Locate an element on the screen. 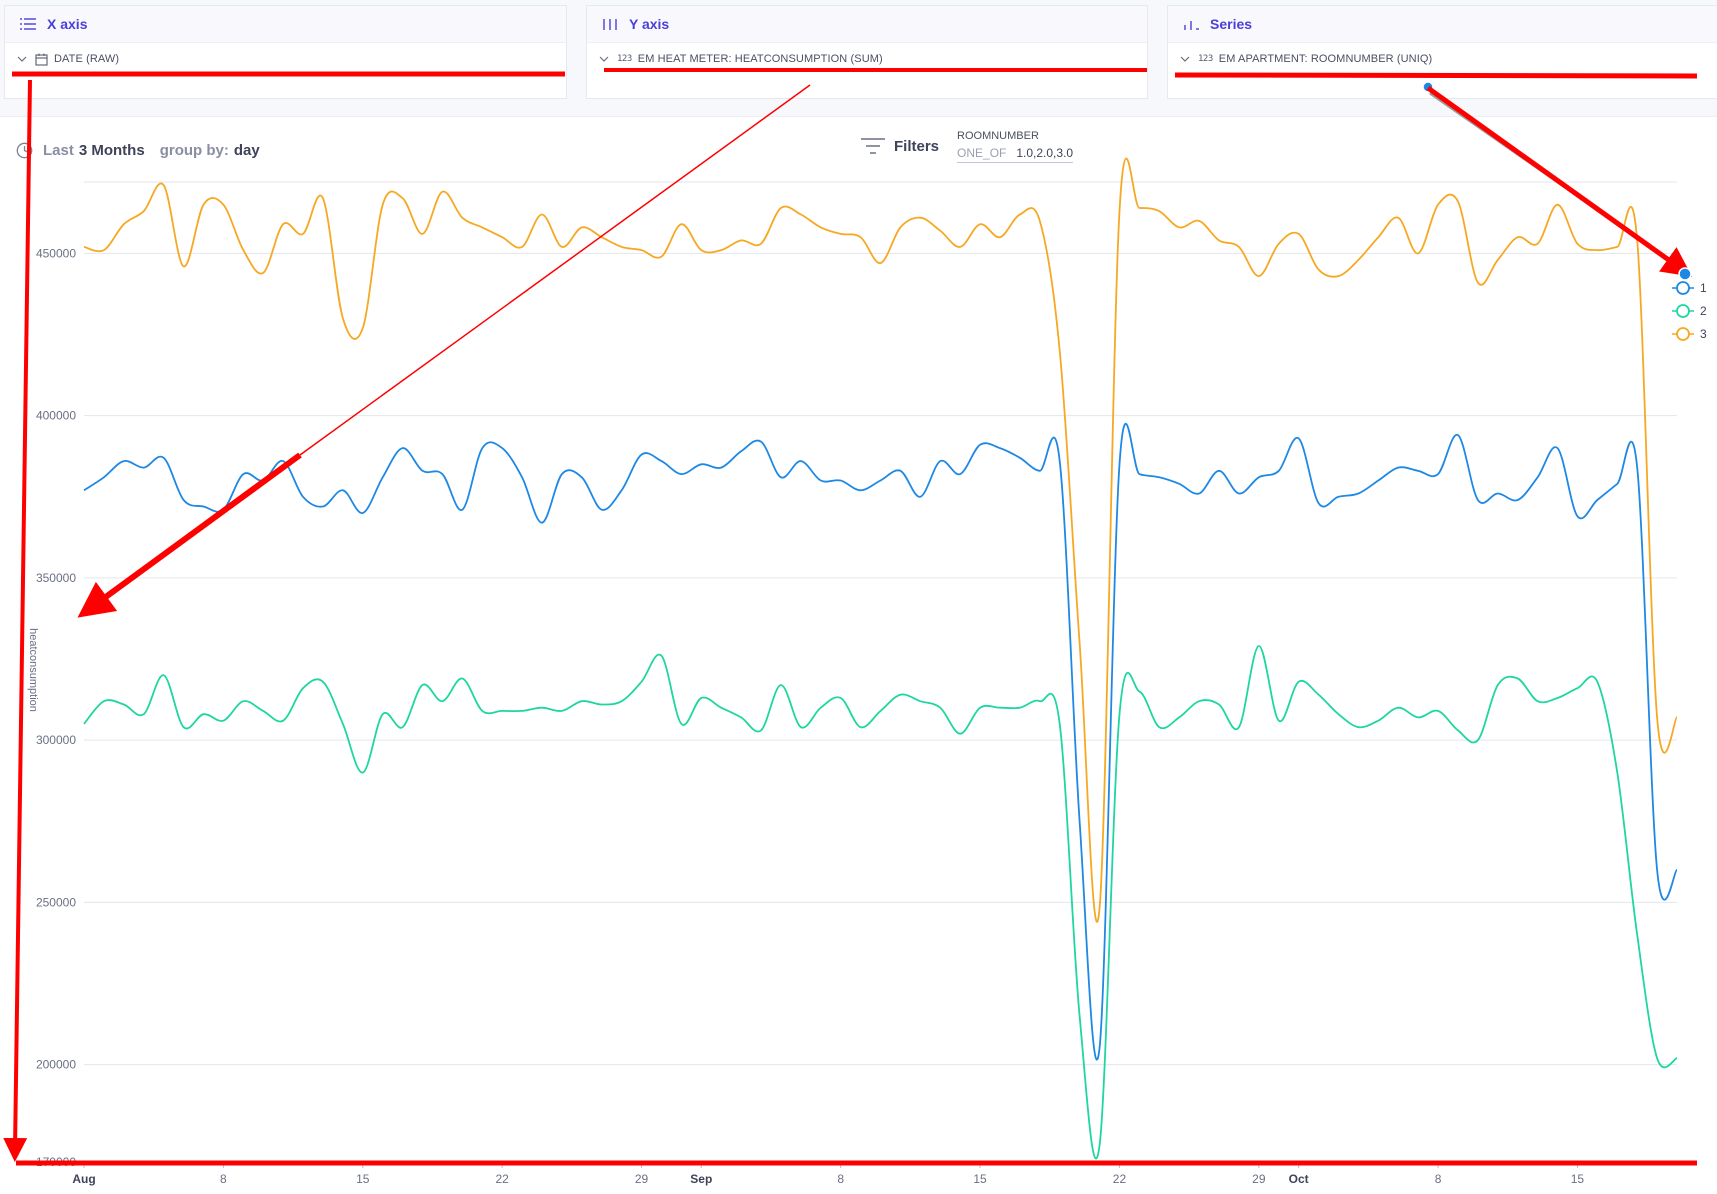  group-by-label: group by: is located at coordinates (194, 150).